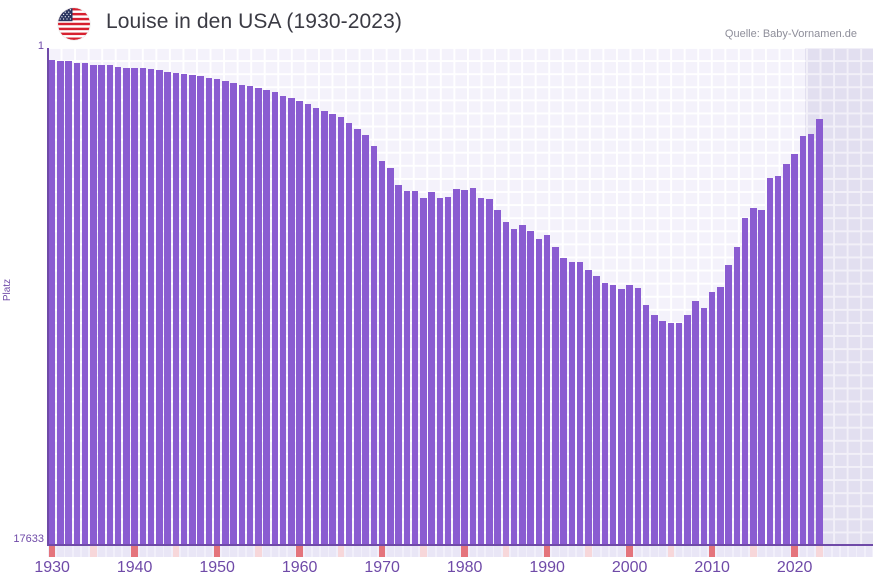 This screenshot has width=873, height=587. I want to click on bar-1983, so click(489, 371).